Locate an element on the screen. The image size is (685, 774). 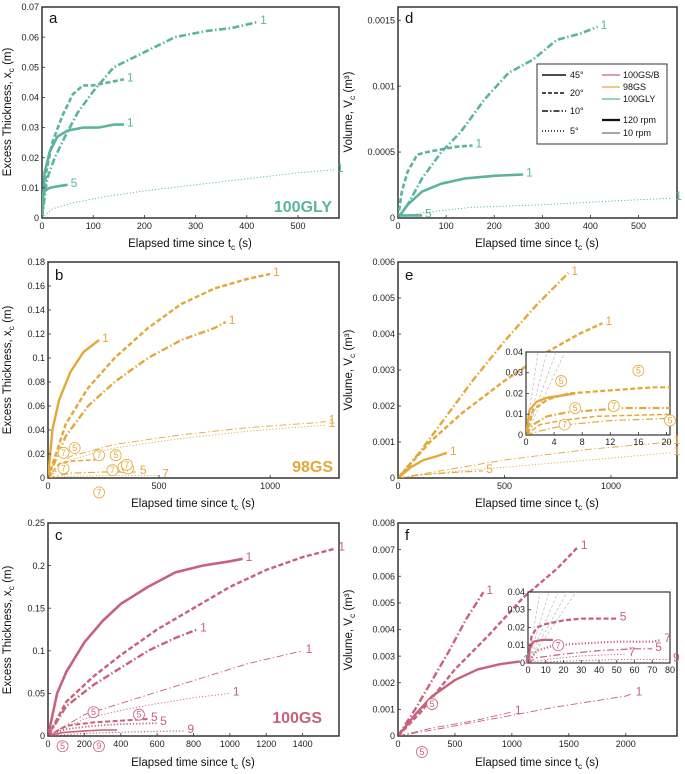
panel-b-ylabel-main: Excess Thickness, x is located at coordinates (8, 382).